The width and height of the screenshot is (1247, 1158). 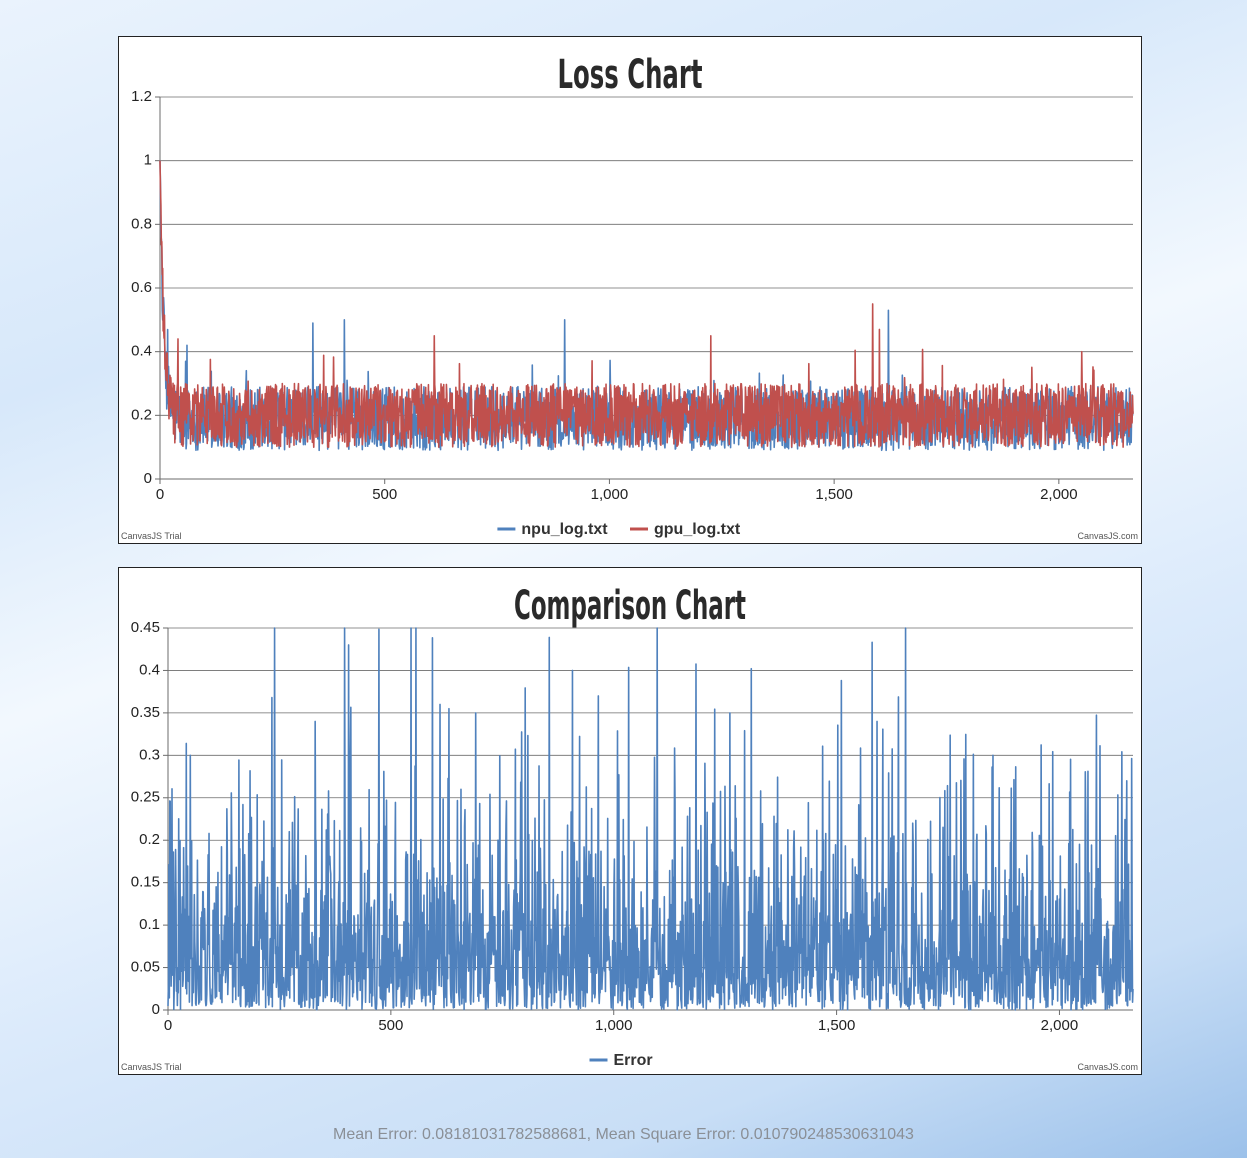 What do you see at coordinates (630, 606) in the screenshot?
I see `chart-title: Comparison Chart` at bounding box center [630, 606].